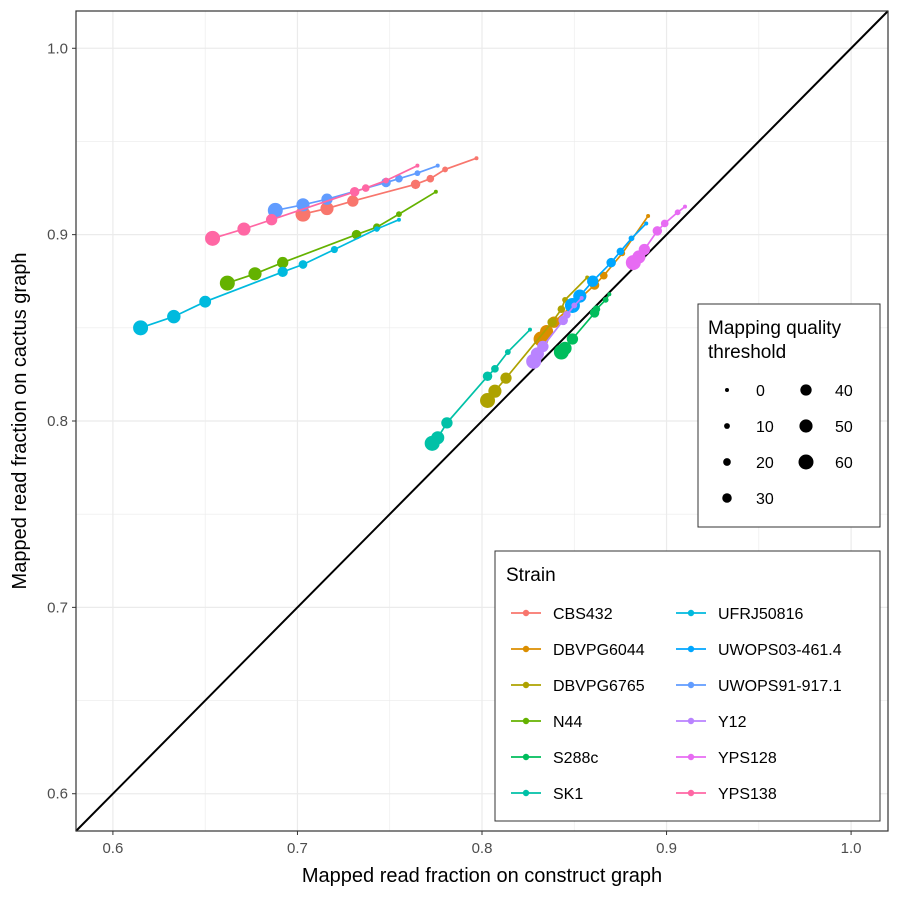  I want to click on strain-legend-entry: YPS138, so click(726, 794).